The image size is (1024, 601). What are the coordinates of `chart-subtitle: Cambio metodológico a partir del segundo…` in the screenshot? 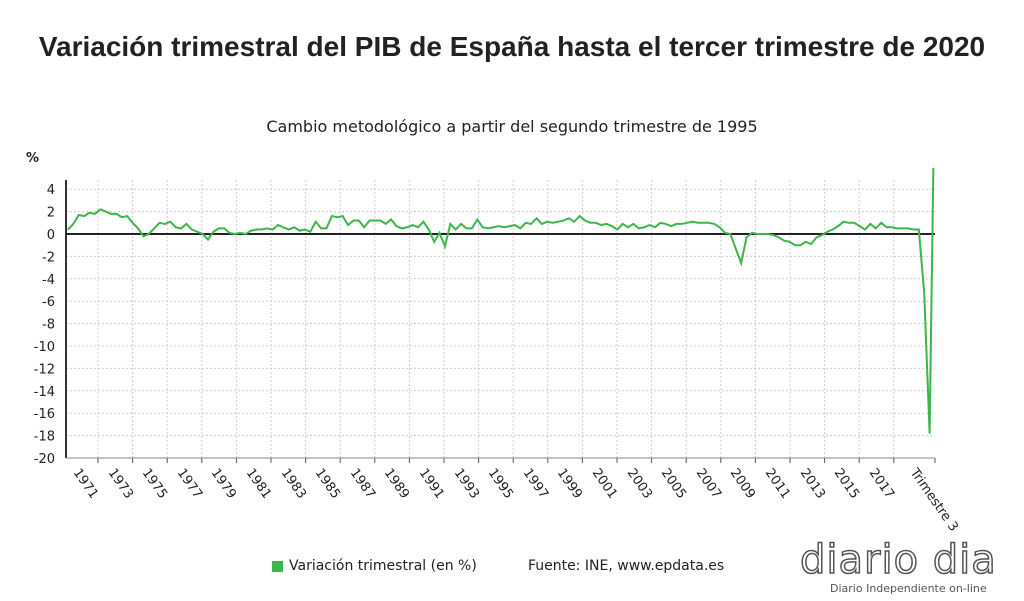 It's located at (512, 126).